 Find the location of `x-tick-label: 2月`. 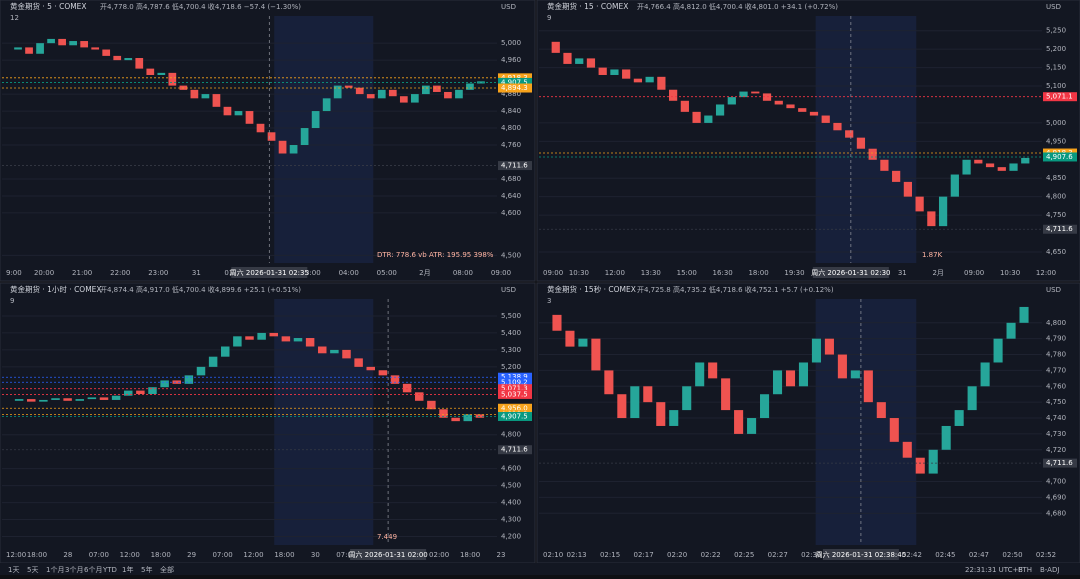

x-tick-label: 2月 is located at coordinates (424, 273).